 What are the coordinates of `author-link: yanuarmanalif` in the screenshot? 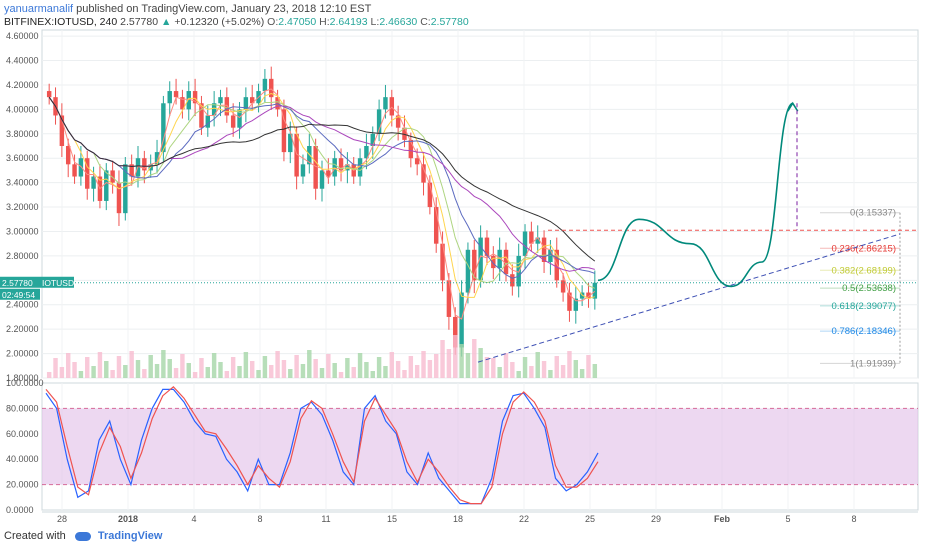 It's located at (39, 9).